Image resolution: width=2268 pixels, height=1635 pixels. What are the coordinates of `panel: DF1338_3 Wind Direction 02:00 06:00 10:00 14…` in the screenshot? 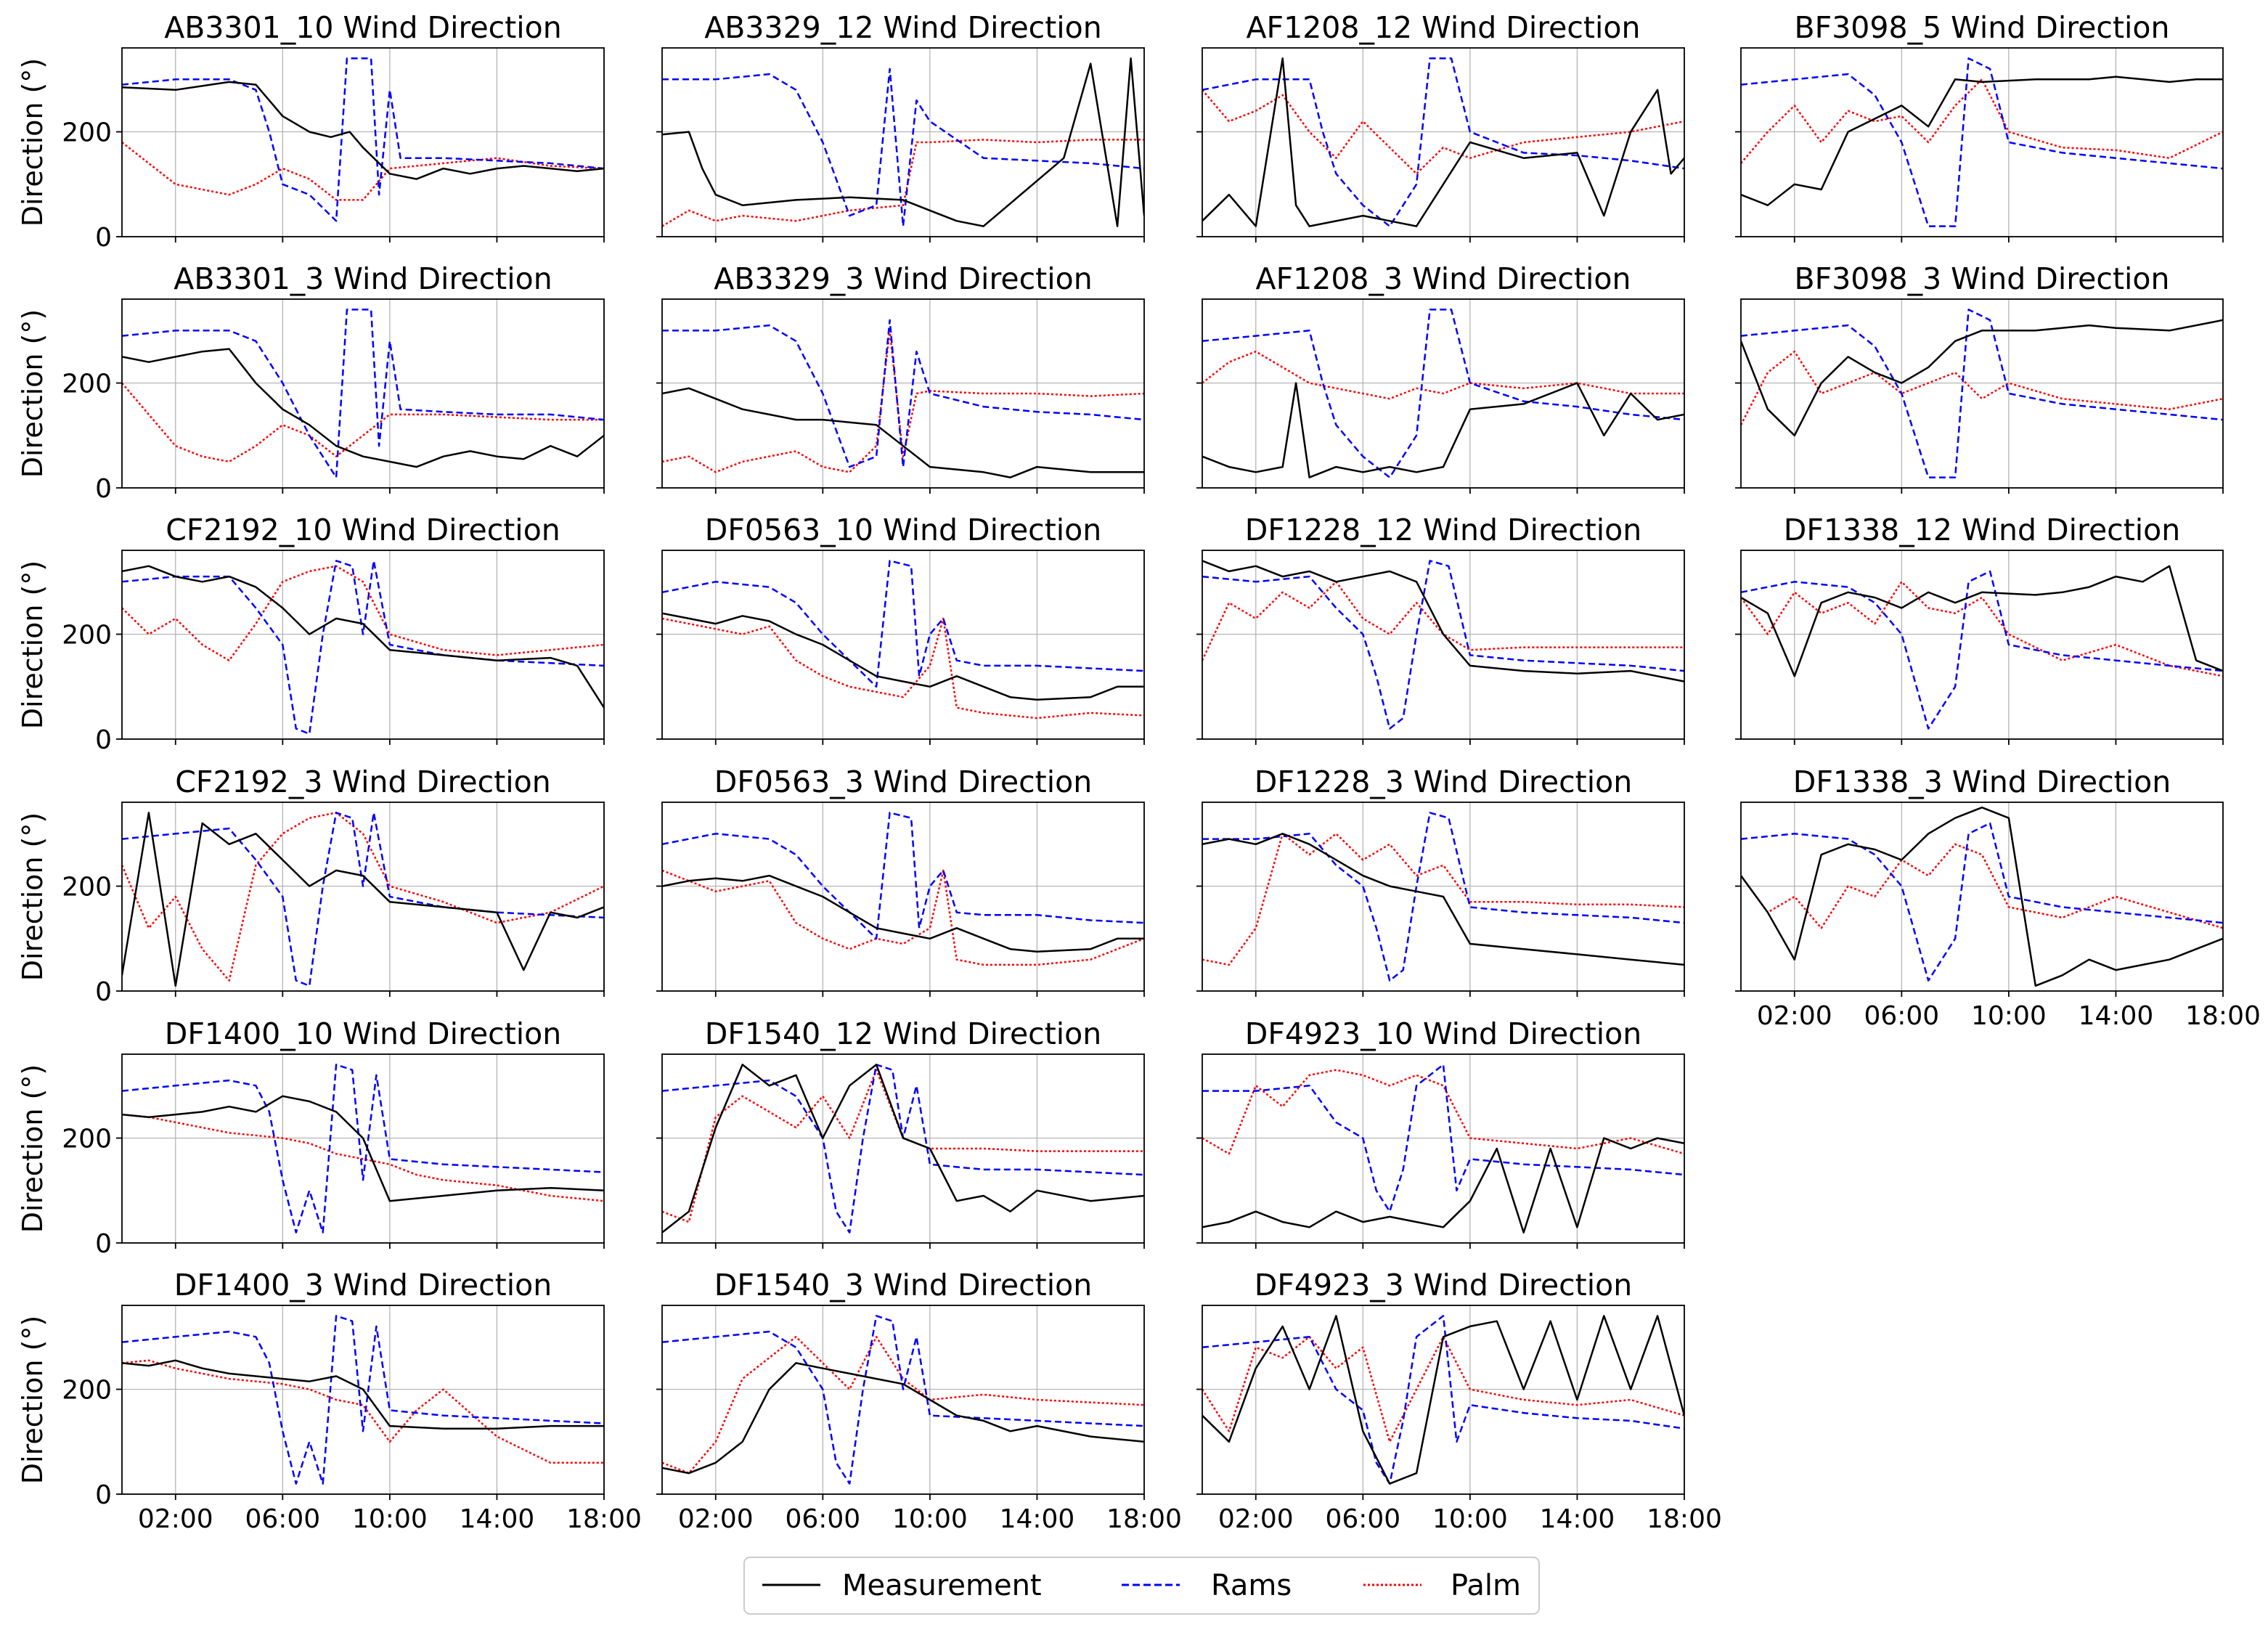 It's located at (1998, 898).